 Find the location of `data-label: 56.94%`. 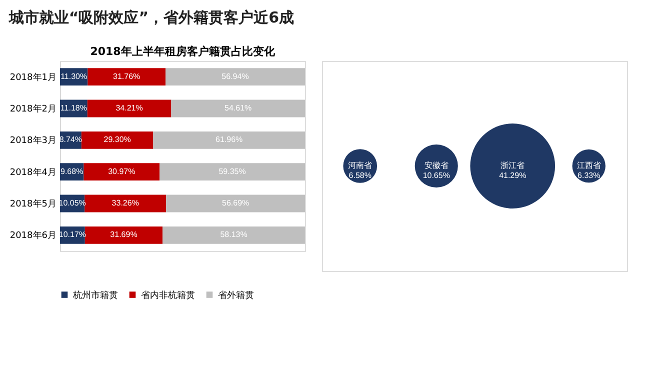

data-label: 56.94% is located at coordinates (235, 76).